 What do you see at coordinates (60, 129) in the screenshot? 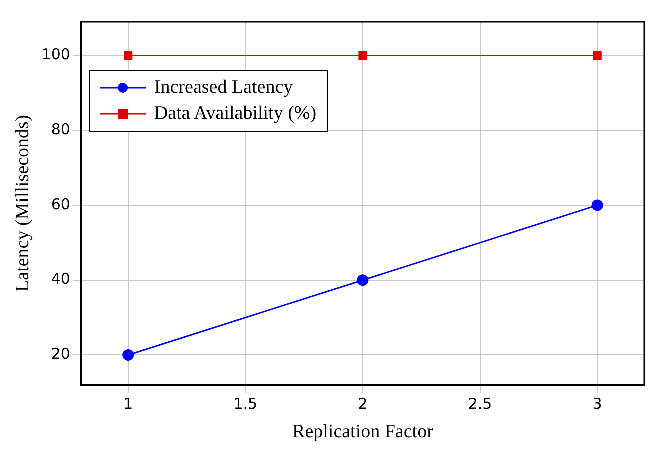
I see `y-tick-label: 80` at bounding box center [60, 129].